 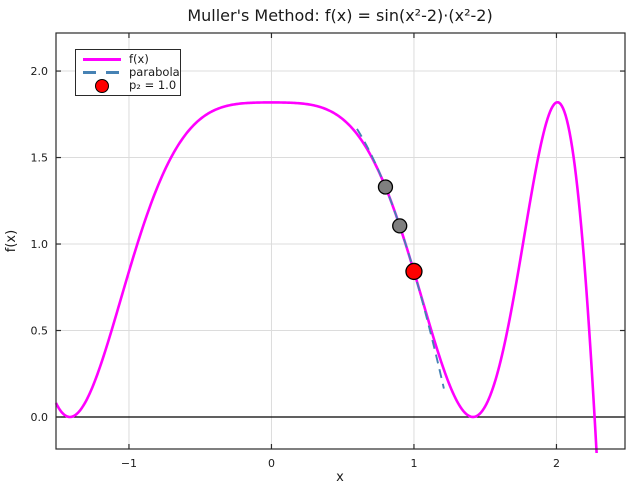 What do you see at coordinates (340, 477) in the screenshot?
I see `x-axis-label: x` at bounding box center [340, 477].